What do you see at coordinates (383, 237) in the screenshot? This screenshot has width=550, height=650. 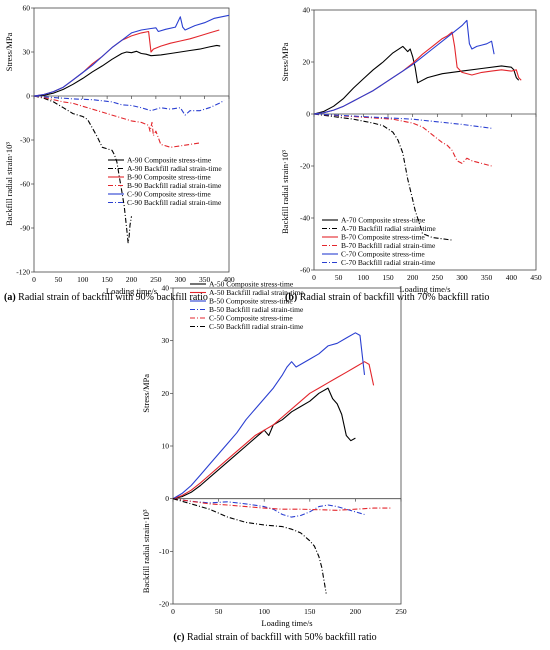 I see `legend-label: B-70 Composite stress-time` at bounding box center [383, 237].